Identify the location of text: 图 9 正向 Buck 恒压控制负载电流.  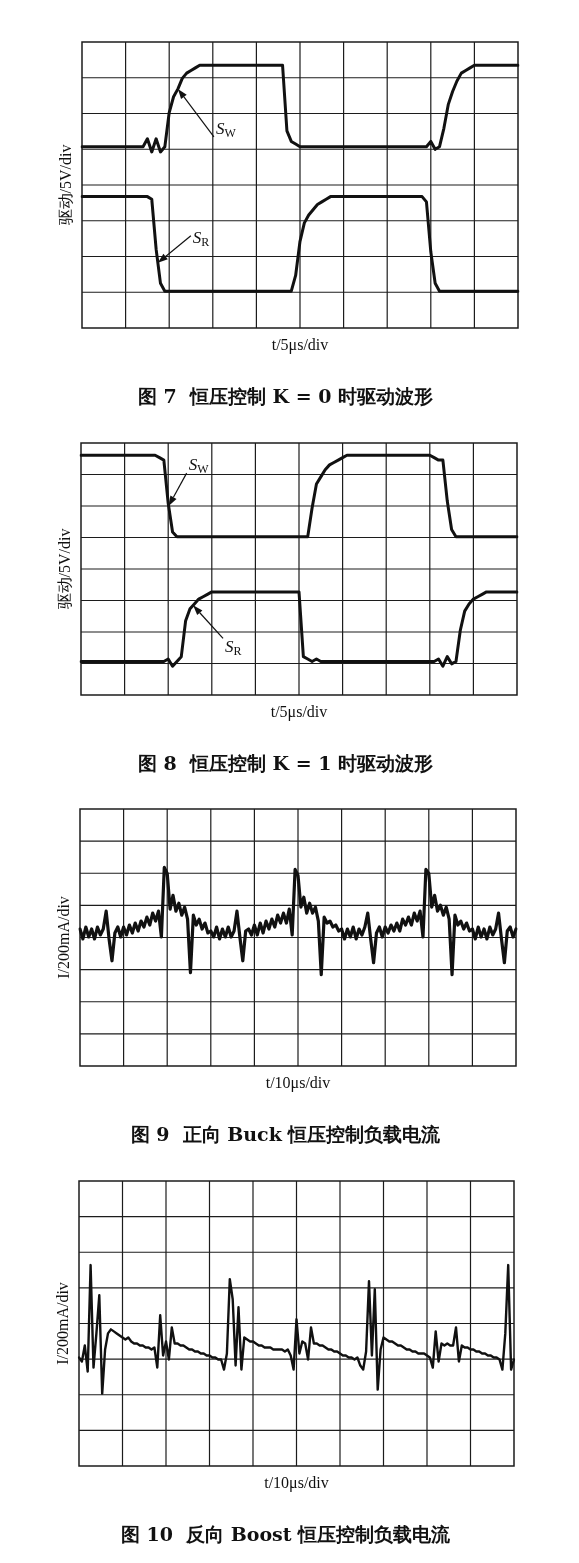
(286, 1133).